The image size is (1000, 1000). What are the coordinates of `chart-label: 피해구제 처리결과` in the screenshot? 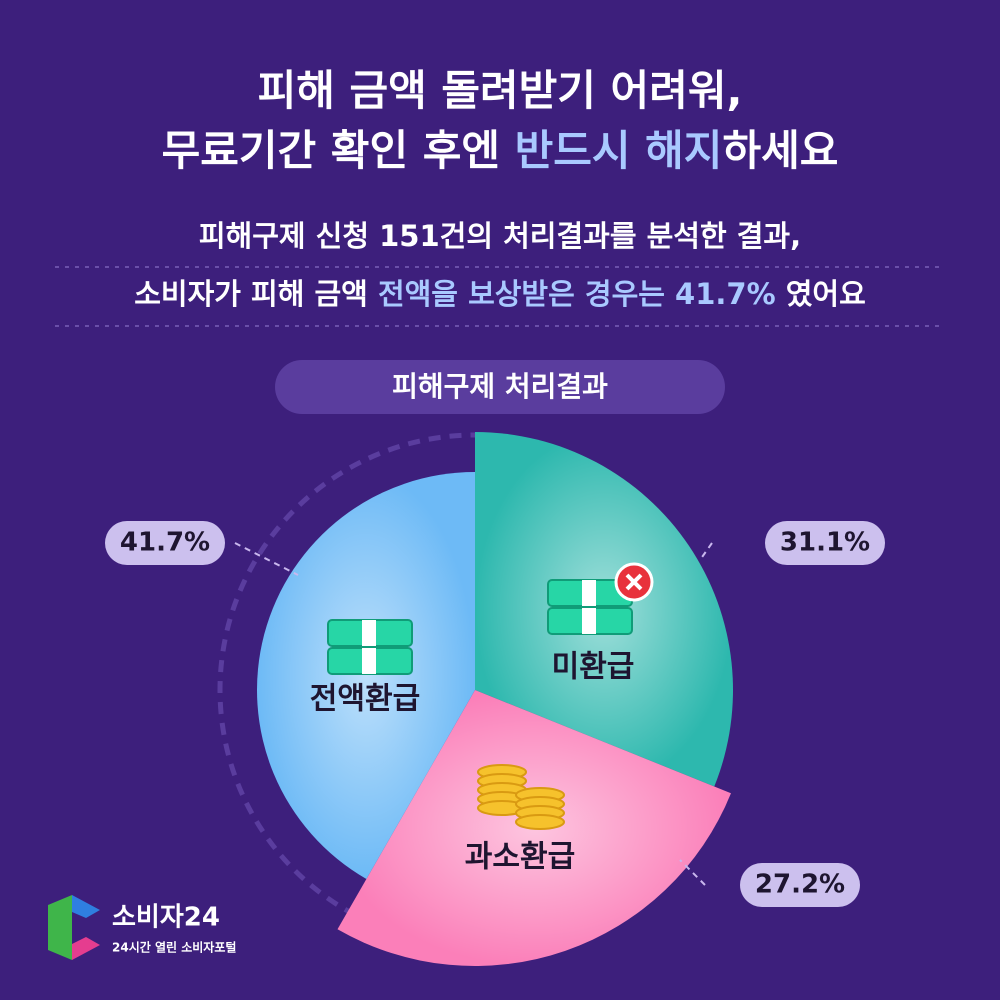 It's located at (500, 386).